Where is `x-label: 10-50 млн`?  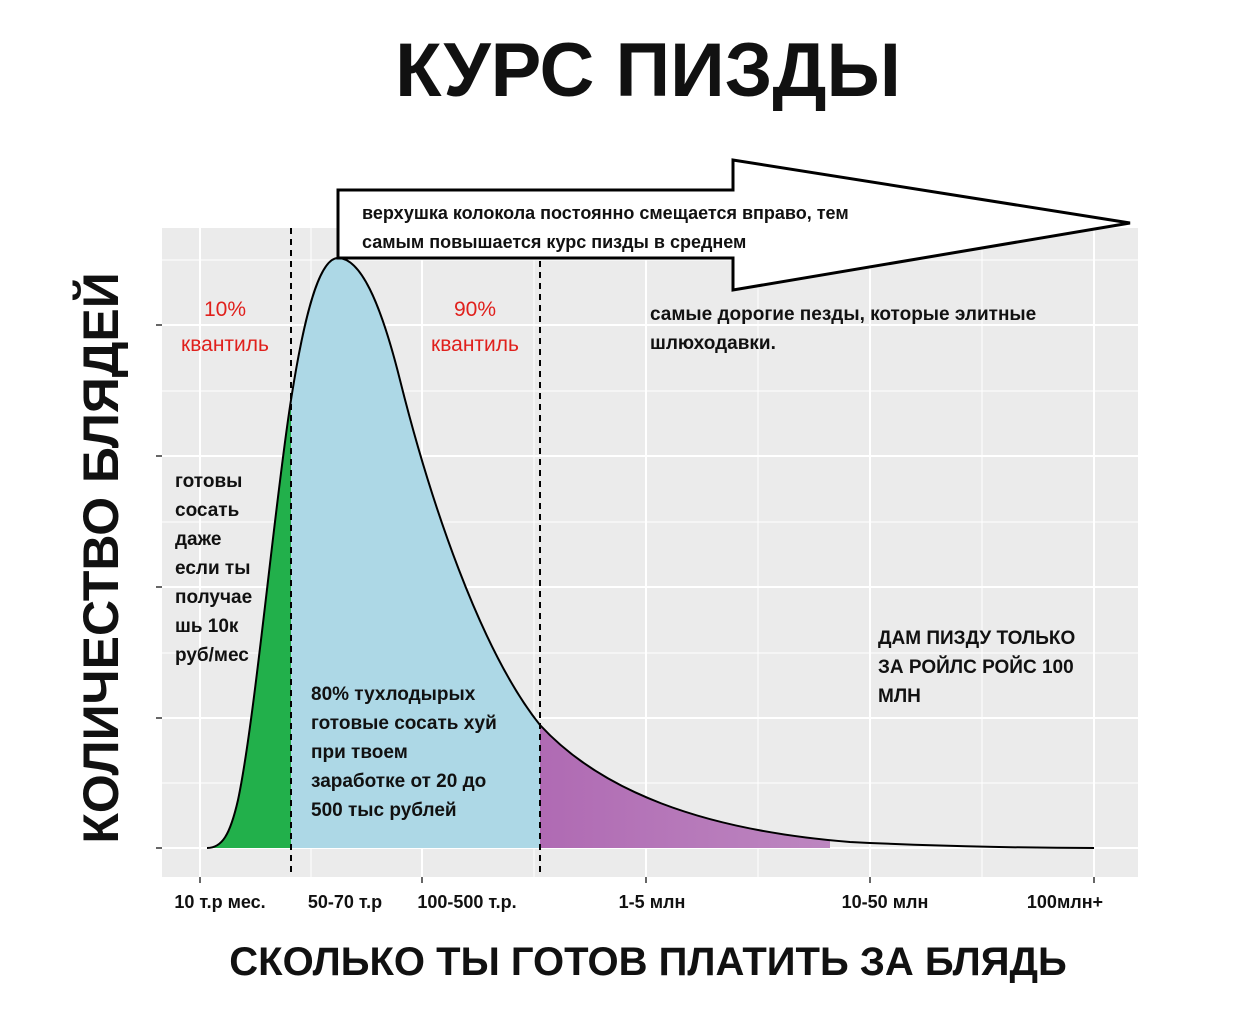
x-label: 10-50 млн is located at coordinates (885, 902).